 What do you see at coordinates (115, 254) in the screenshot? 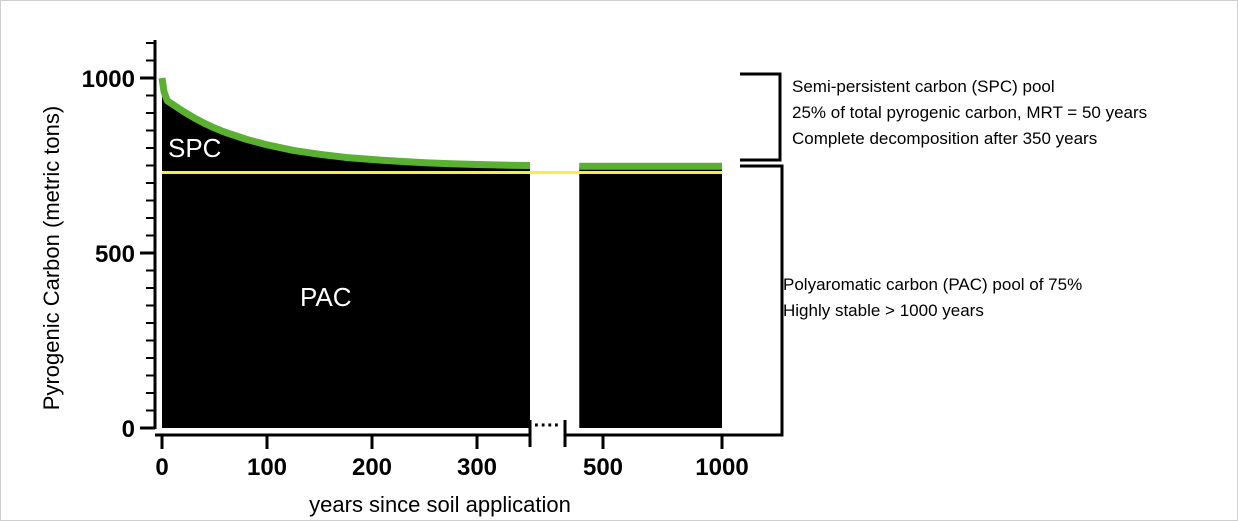
I see `y-tick-label-500: 500` at bounding box center [115, 254].